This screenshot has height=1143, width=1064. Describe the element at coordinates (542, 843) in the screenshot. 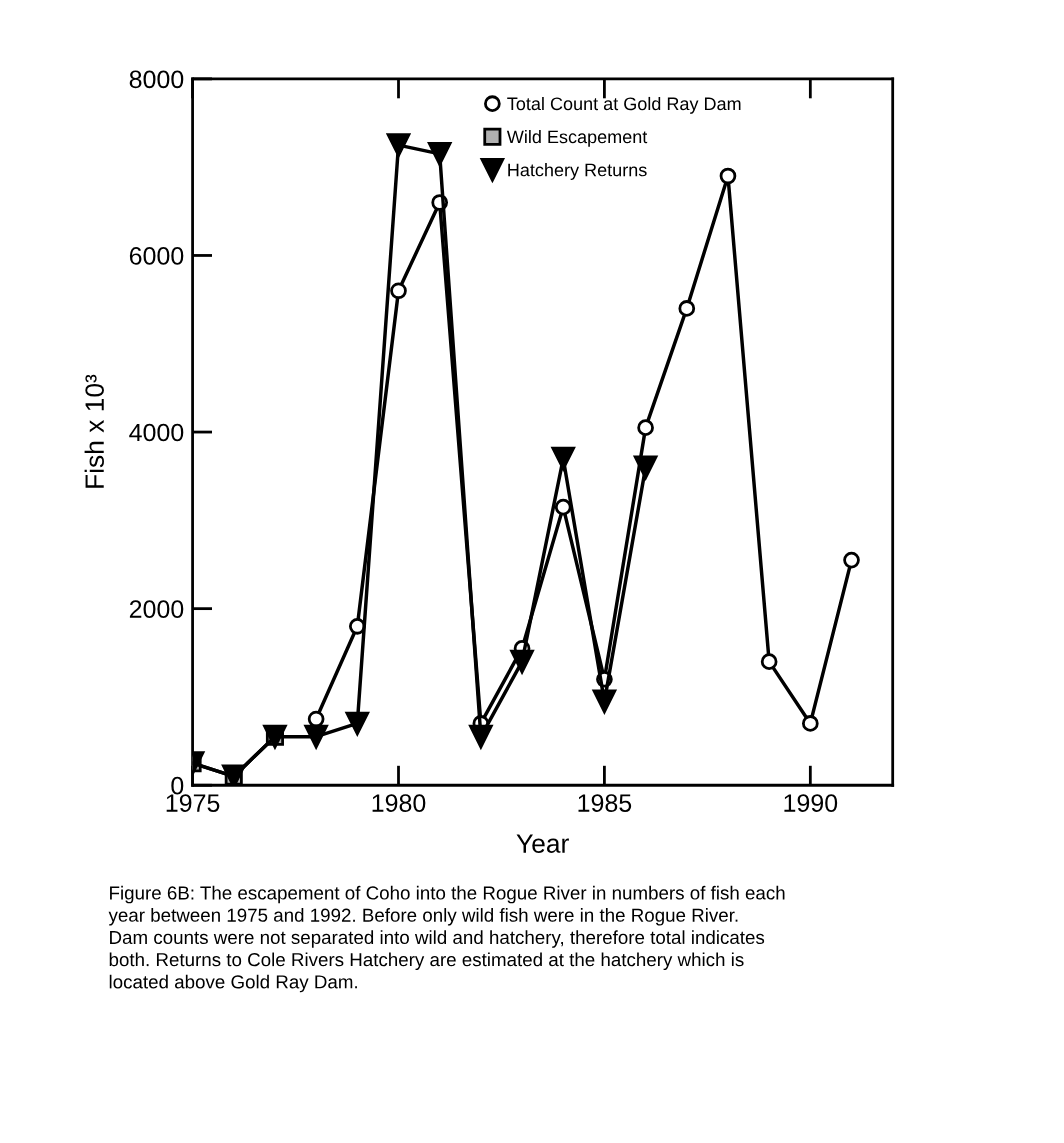

I see `x-axis-title: Year` at that location.